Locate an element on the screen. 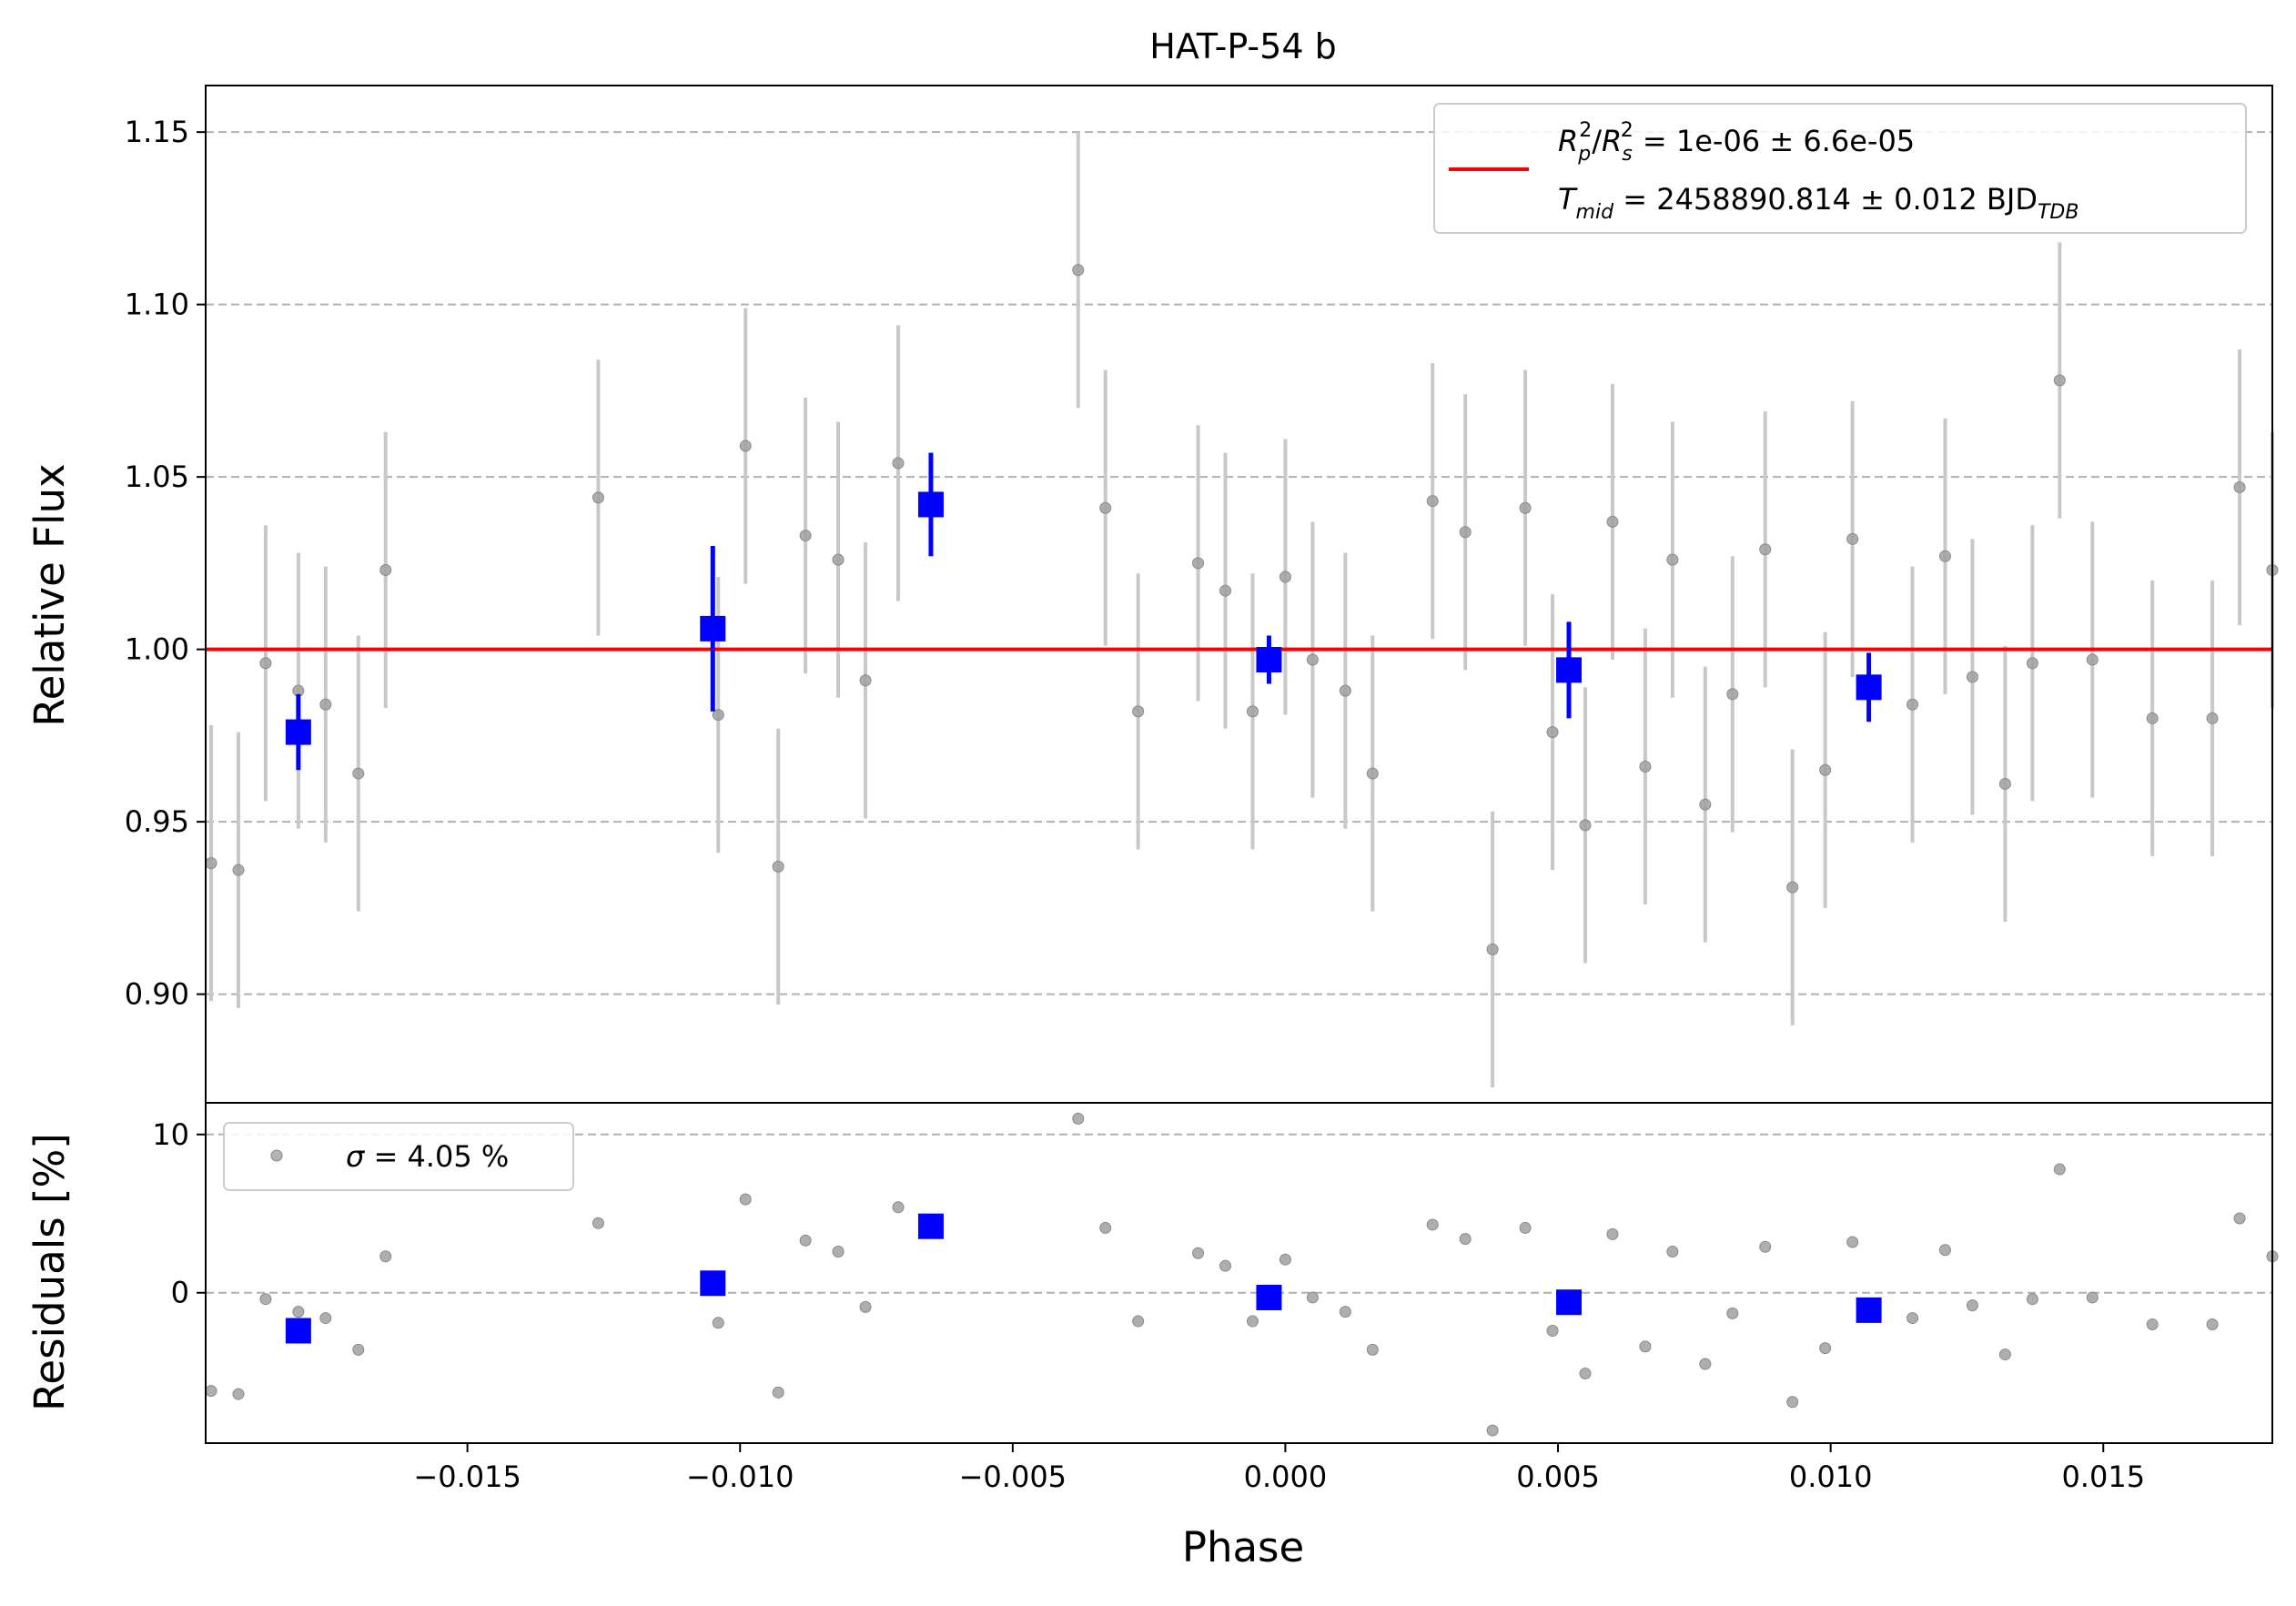 This screenshot has height=1606, width=2296. x-tick-label: −0.005 is located at coordinates (1013, 1477).